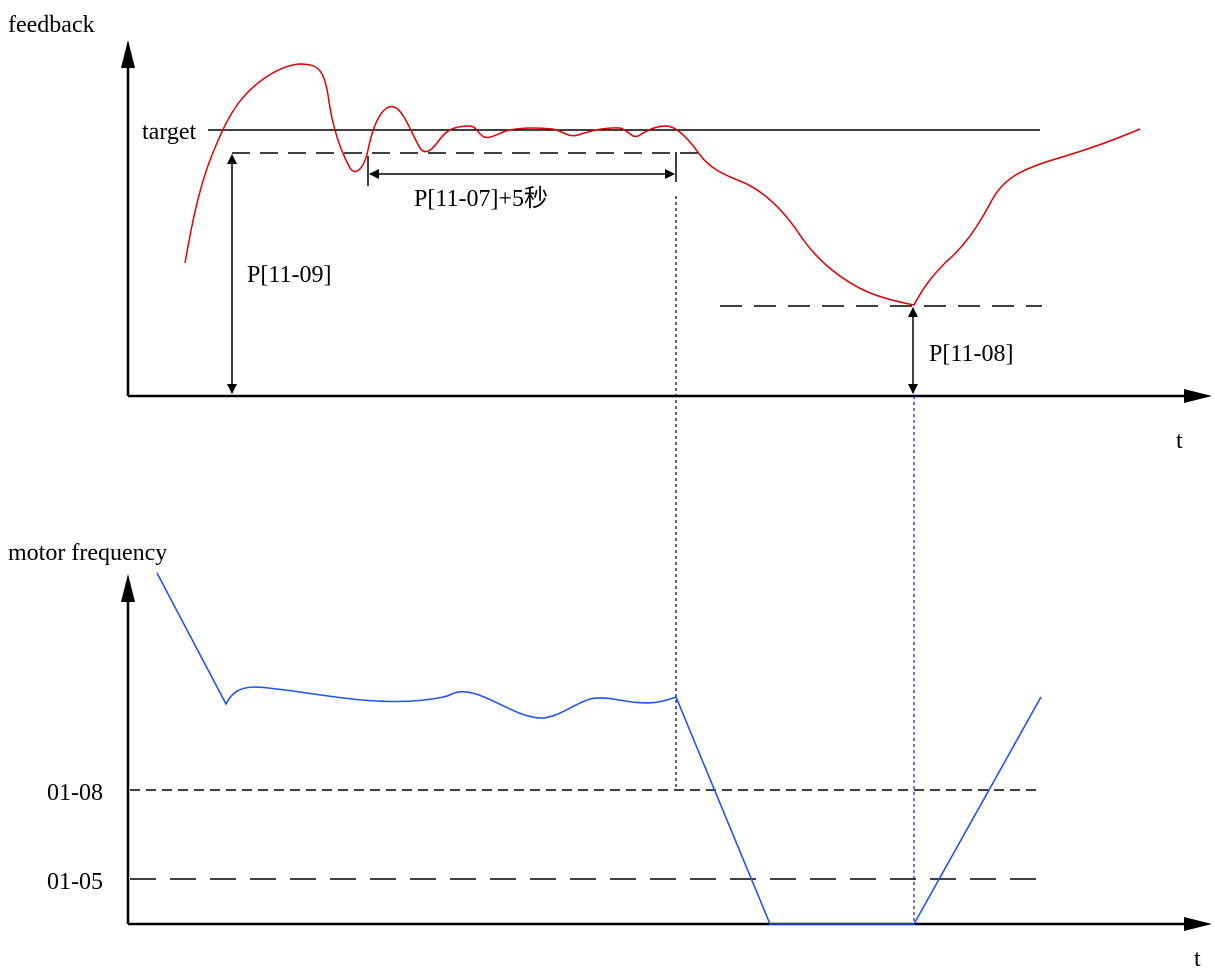  I want to click on frequency-x-axis-arrowhead, so click(1198, 924).